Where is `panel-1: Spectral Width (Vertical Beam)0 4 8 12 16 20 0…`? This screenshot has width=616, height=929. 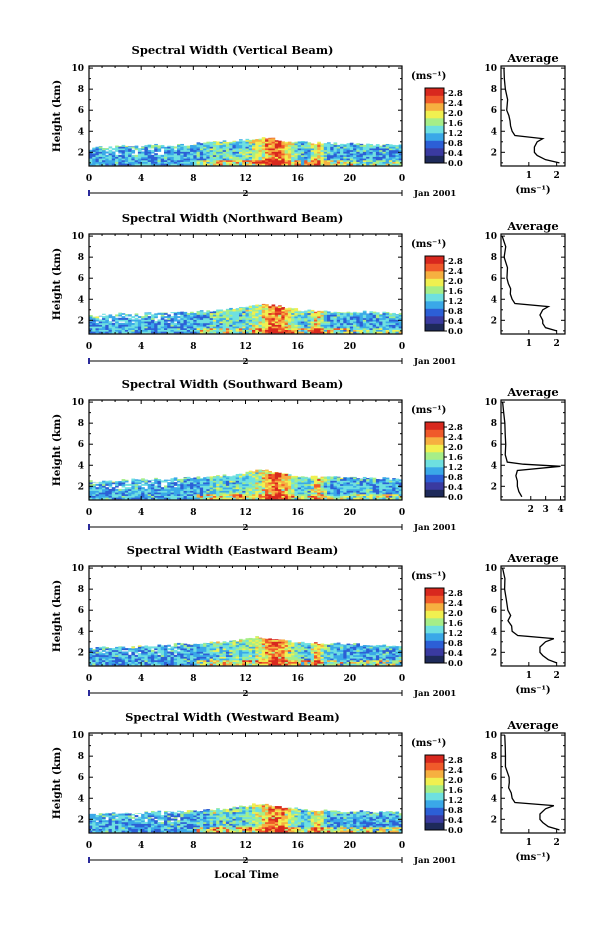 panel-1: Spectral Width (Vertical Beam)0 4 8 12 16 20 0… is located at coordinates (308, 121).